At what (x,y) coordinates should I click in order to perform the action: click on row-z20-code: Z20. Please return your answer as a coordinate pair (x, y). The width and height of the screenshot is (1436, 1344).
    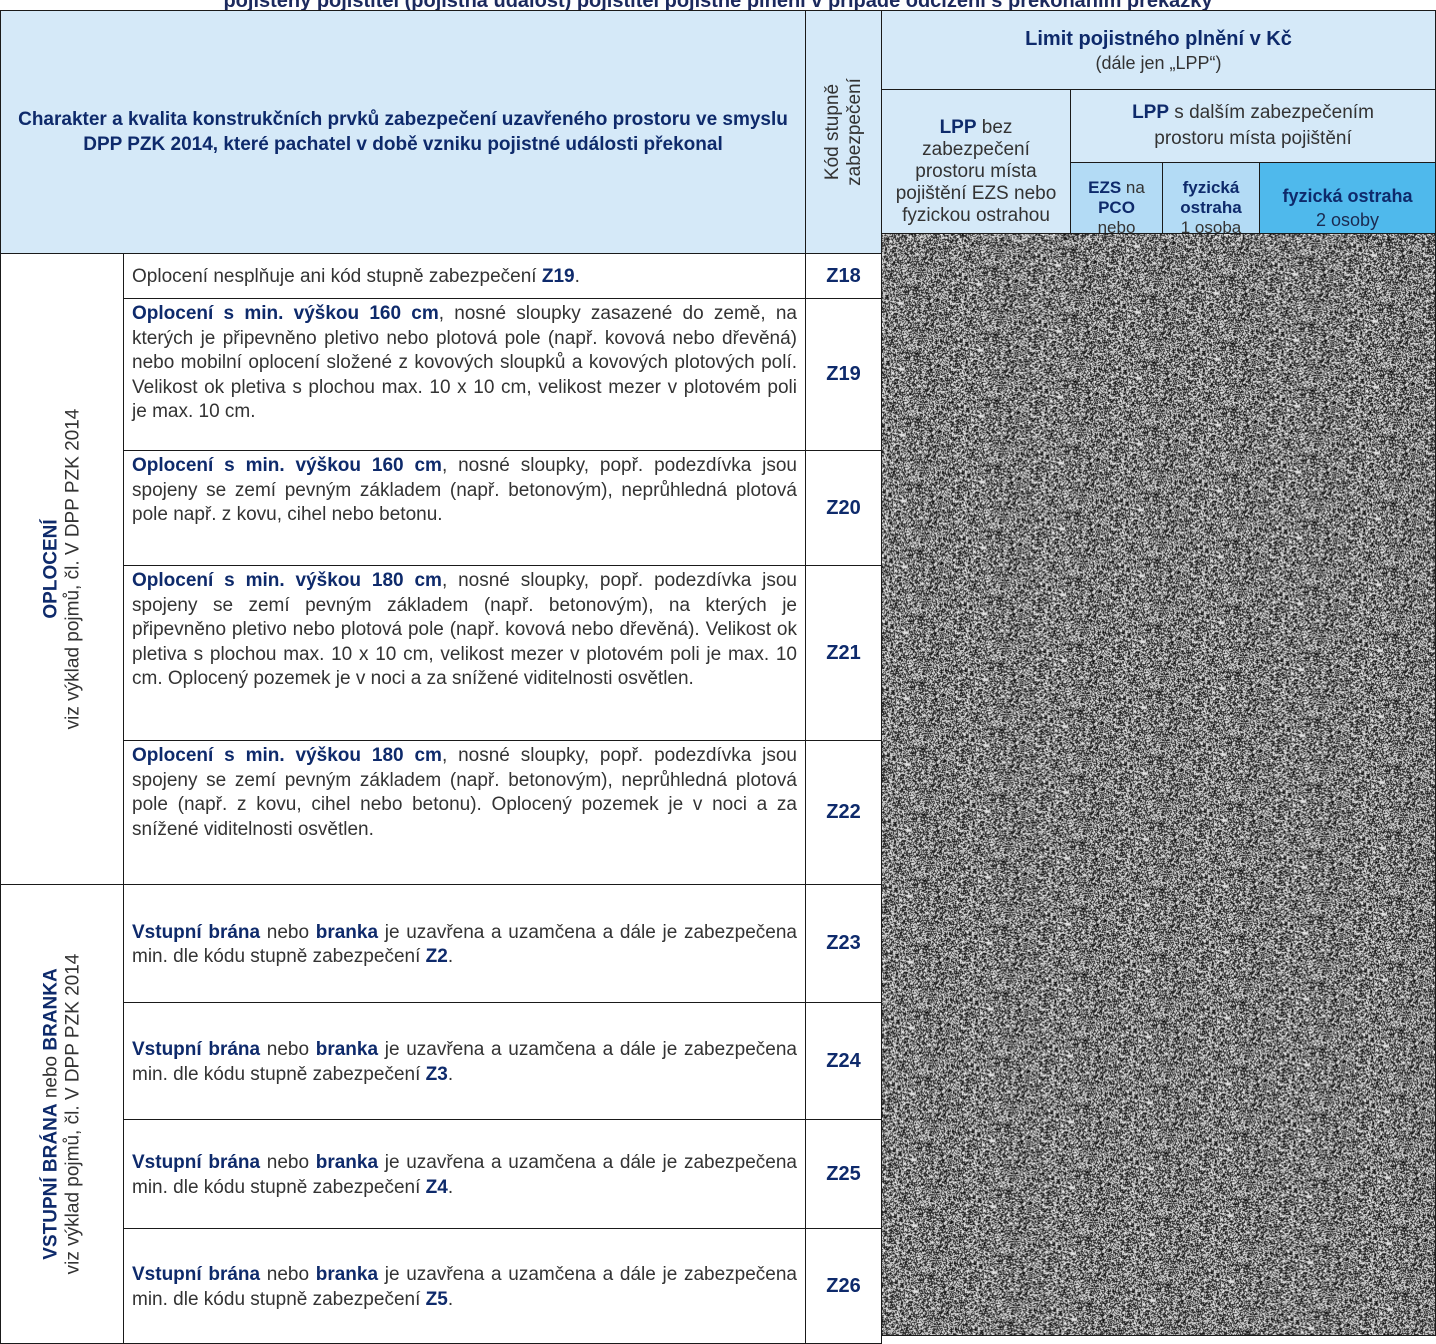
    Looking at the image, I should click on (843, 508).